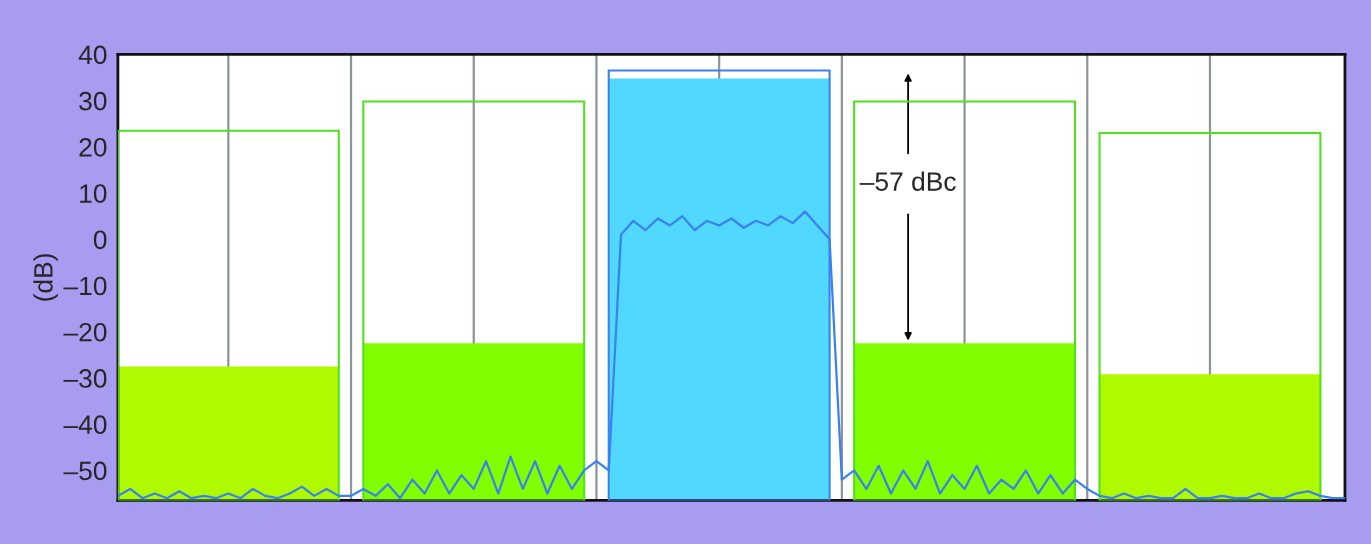 This screenshot has height=544, width=1371. I want to click on y-tick-label: 0, so click(100, 240).